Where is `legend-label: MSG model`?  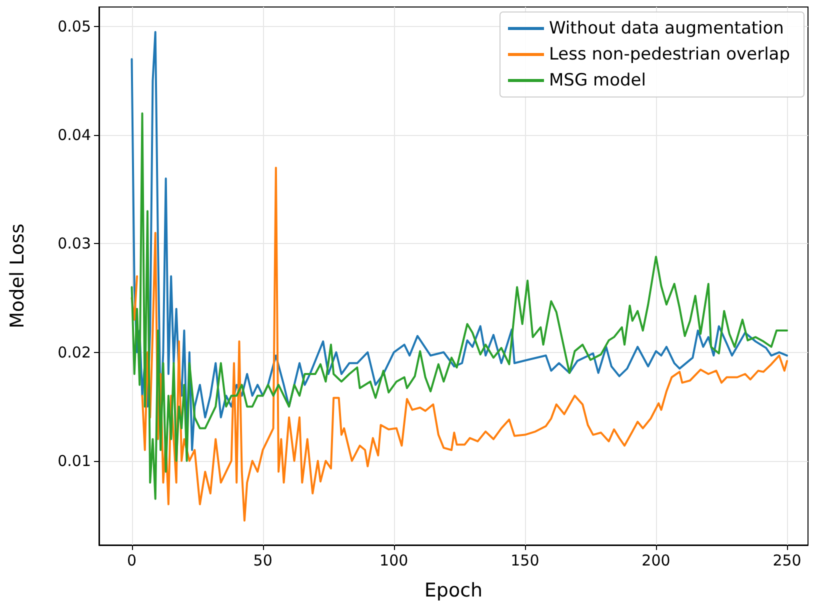 legend-label: MSG model is located at coordinates (597, 80).